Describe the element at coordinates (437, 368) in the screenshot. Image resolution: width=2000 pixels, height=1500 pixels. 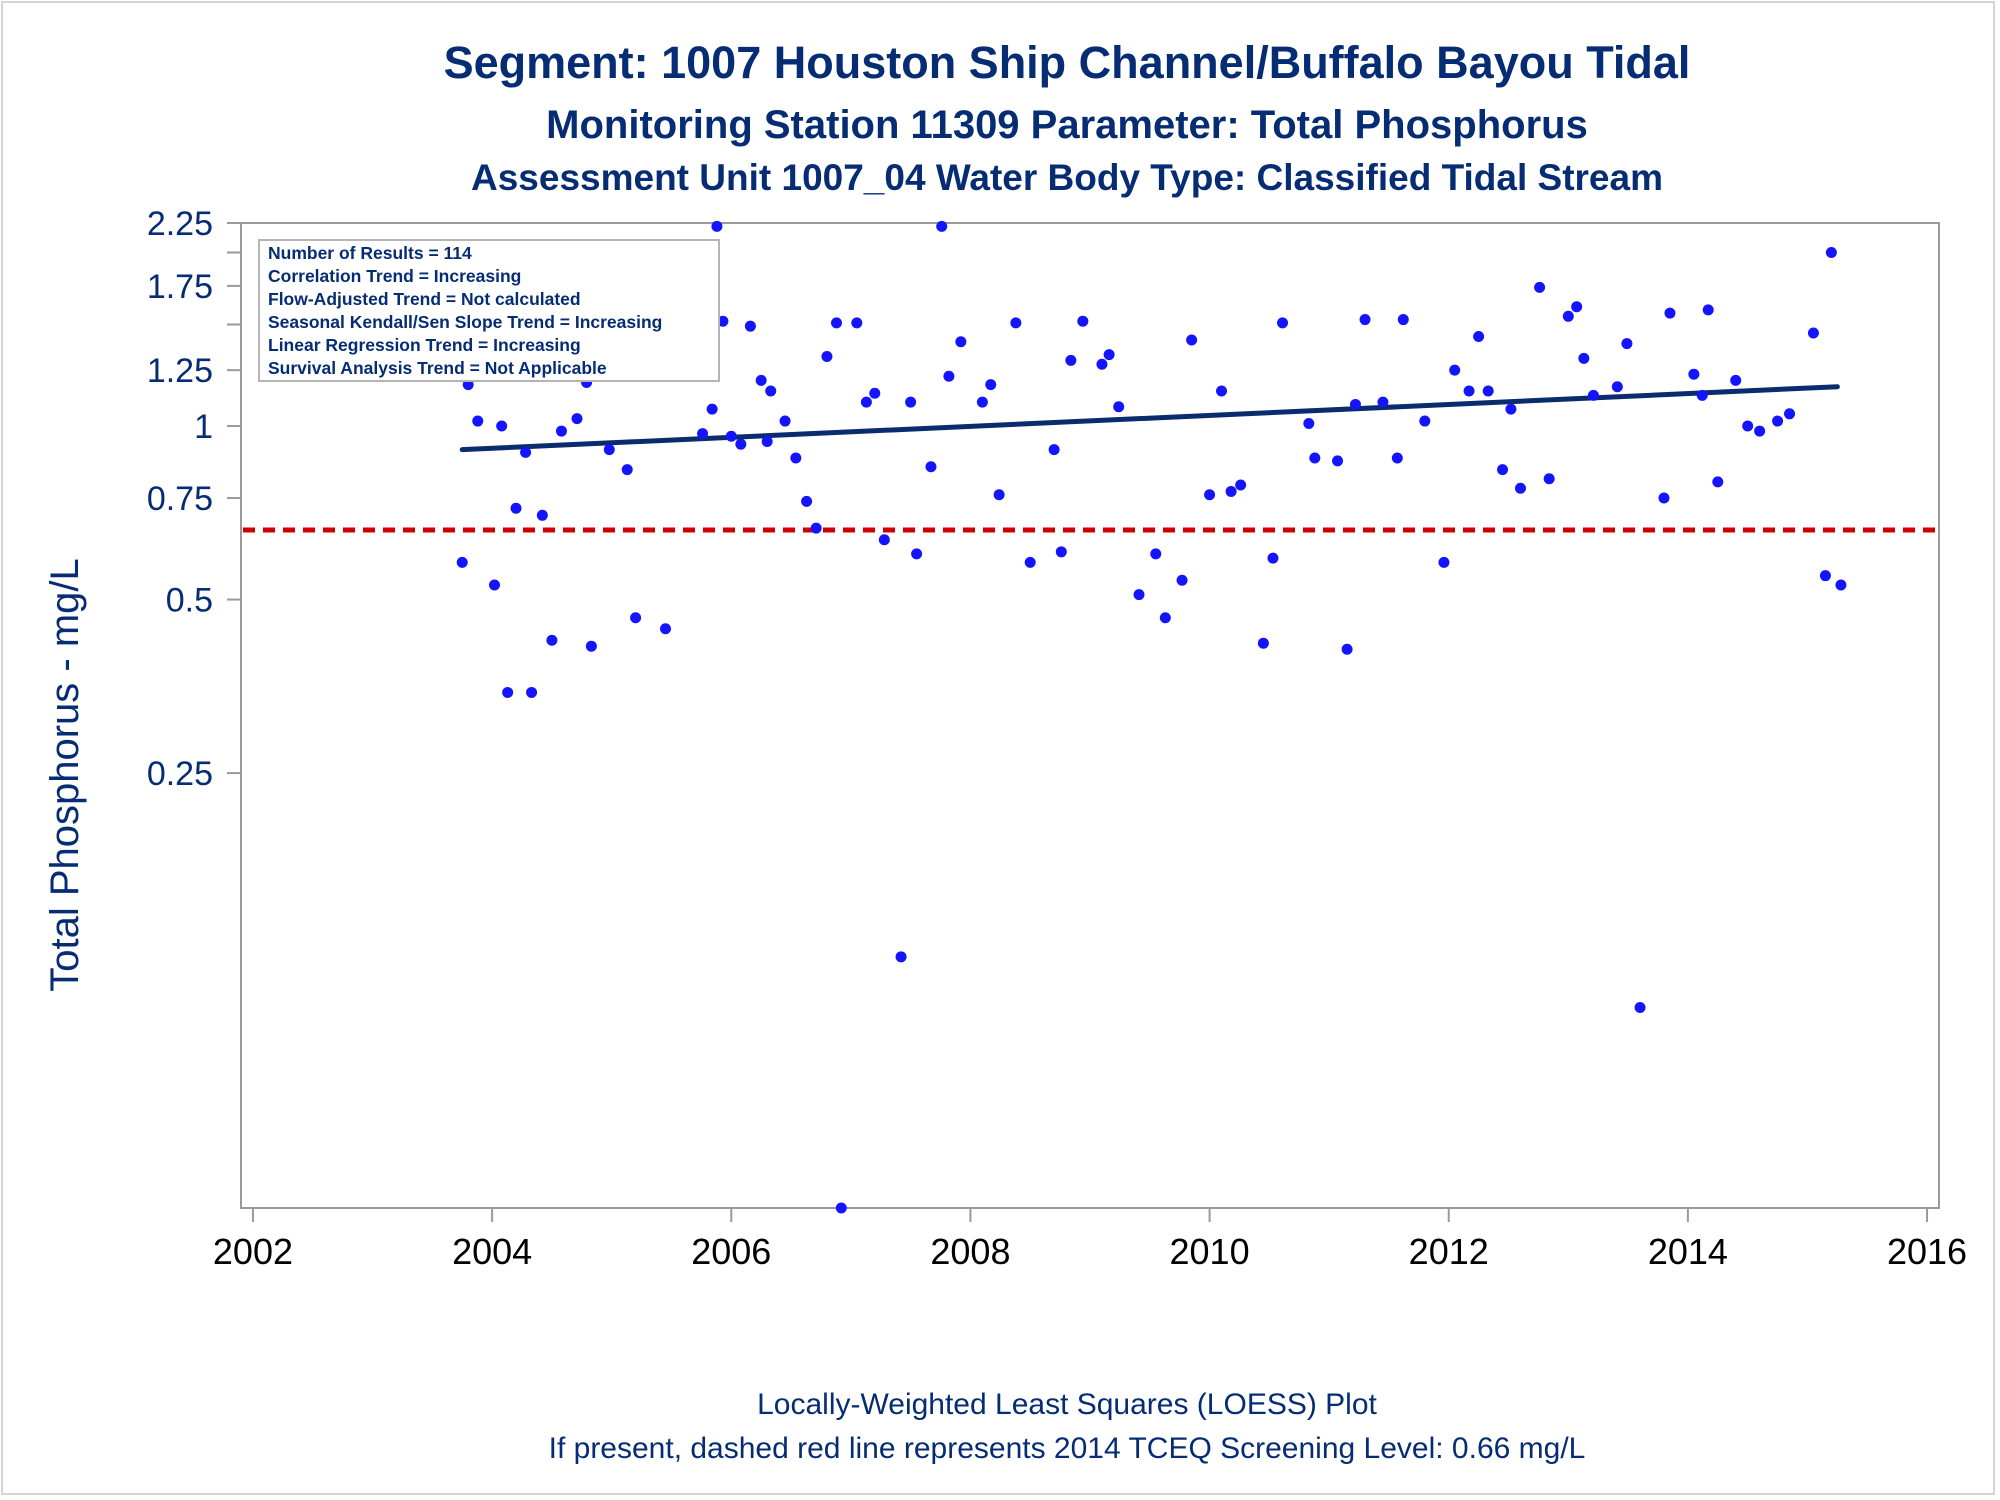
I see `stats-line-survival: Survival Analysis Trend = Not Applicable` at that location.